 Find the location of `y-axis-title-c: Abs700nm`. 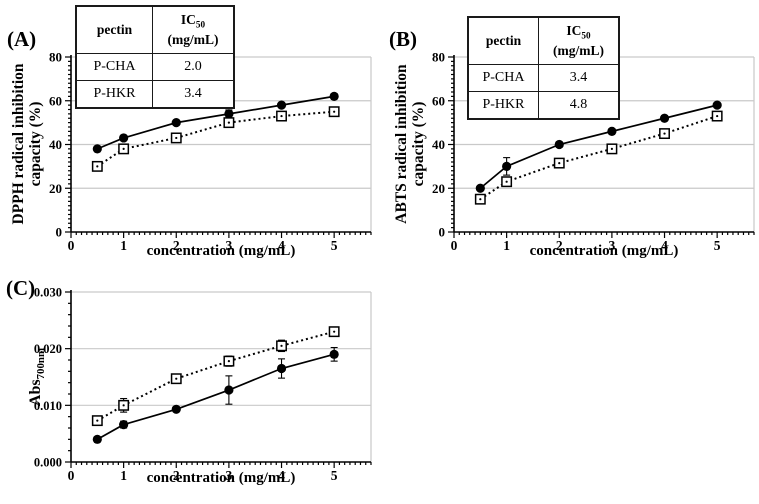

y-axis-title-c: Abs700nm is located at coordinates (37, 377).